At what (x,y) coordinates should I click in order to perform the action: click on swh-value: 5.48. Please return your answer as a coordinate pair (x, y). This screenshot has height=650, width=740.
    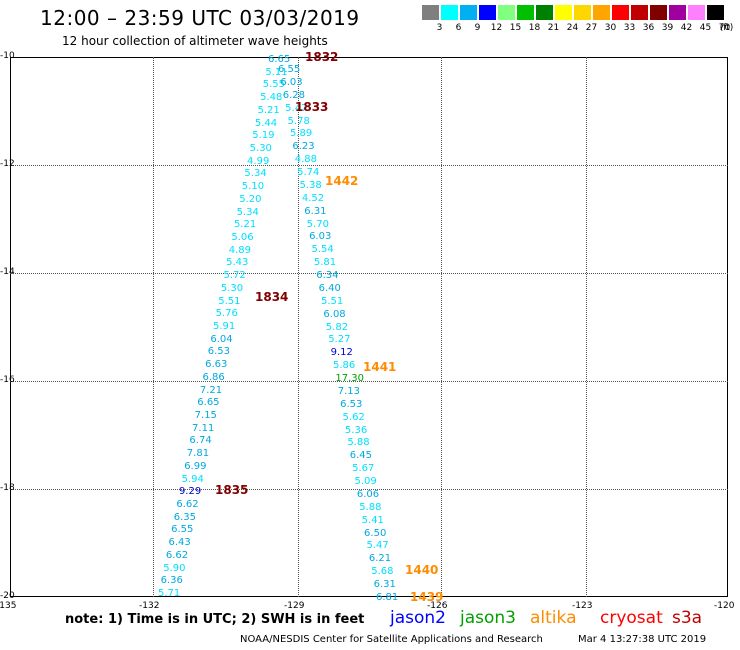
    Looking at the image, I should click on (271, 98).